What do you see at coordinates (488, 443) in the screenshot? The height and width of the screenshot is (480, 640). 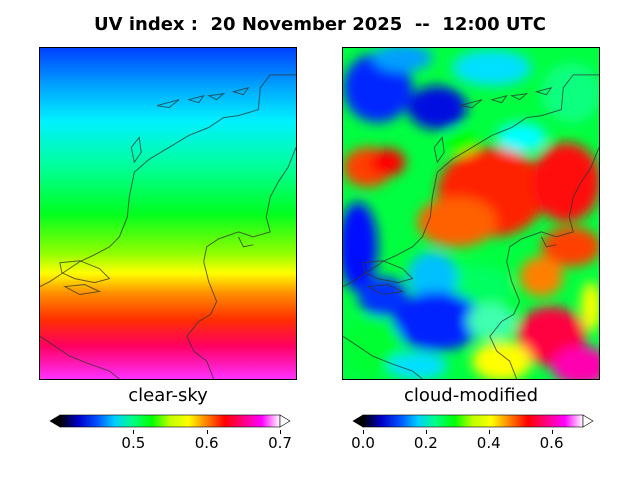 I see `cloud-modified-colorbar-tick-label: 0.4` at bounding box center [488, 443].